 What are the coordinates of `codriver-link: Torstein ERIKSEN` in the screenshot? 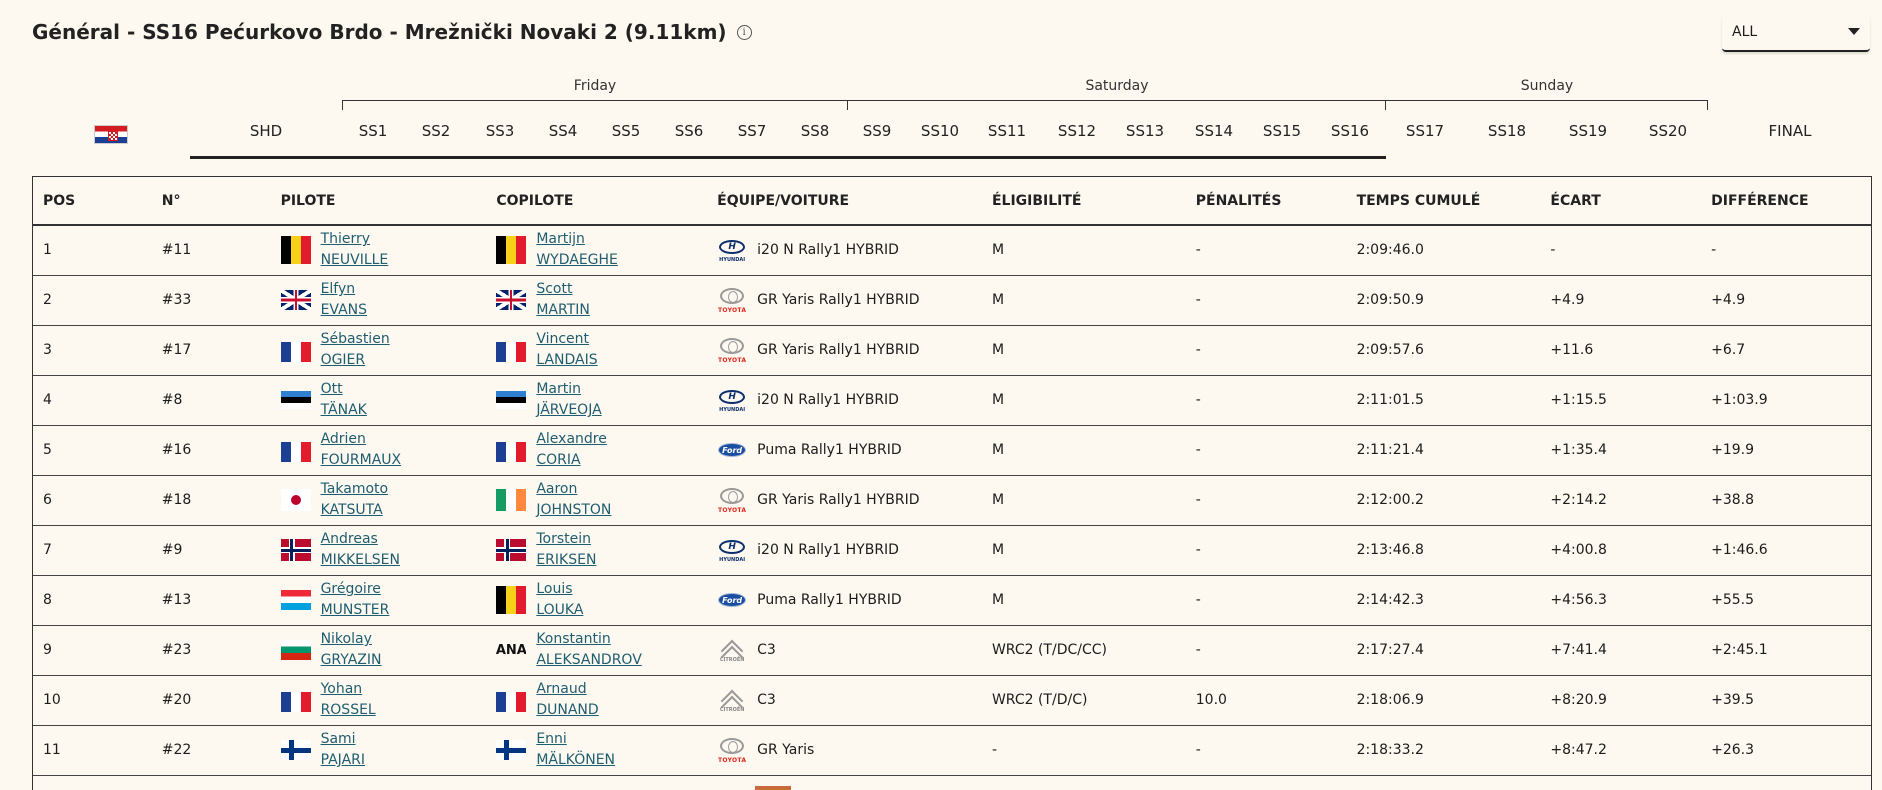 It's located at (566, 550).